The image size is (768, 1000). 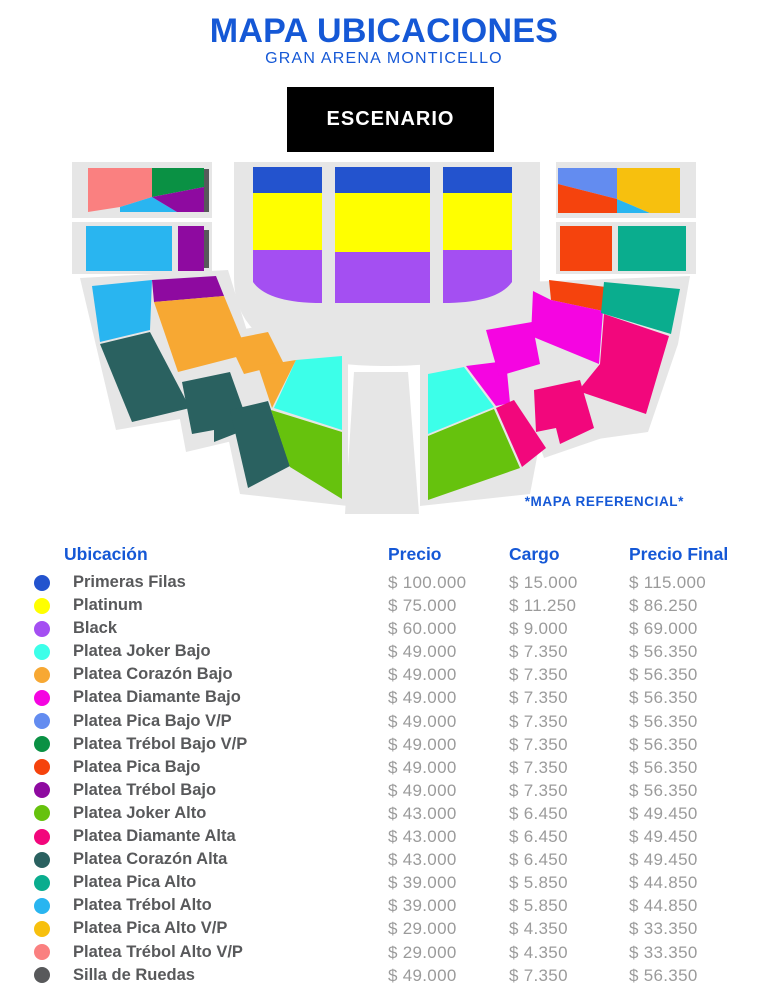 I want to click on row-label: Platea Diamante Bajo, so click(x=157, y=697).